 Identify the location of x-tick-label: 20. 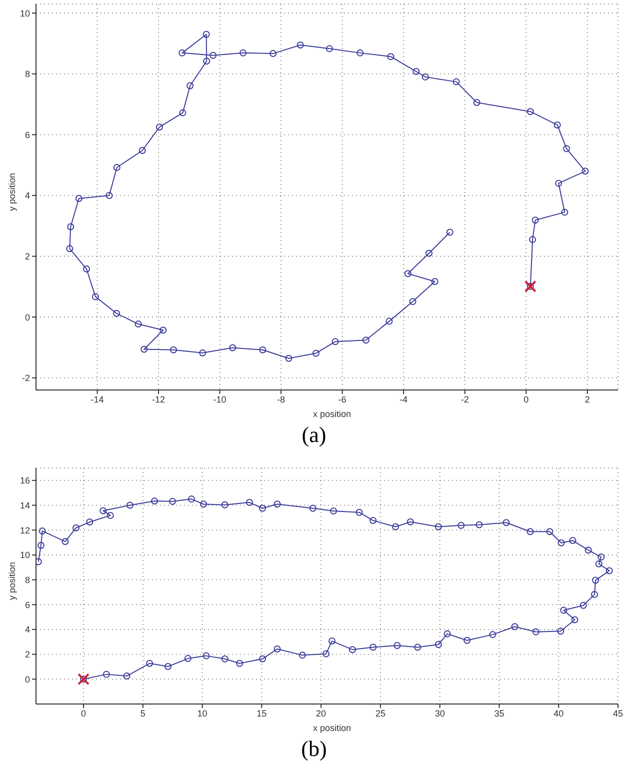
(321, 713).